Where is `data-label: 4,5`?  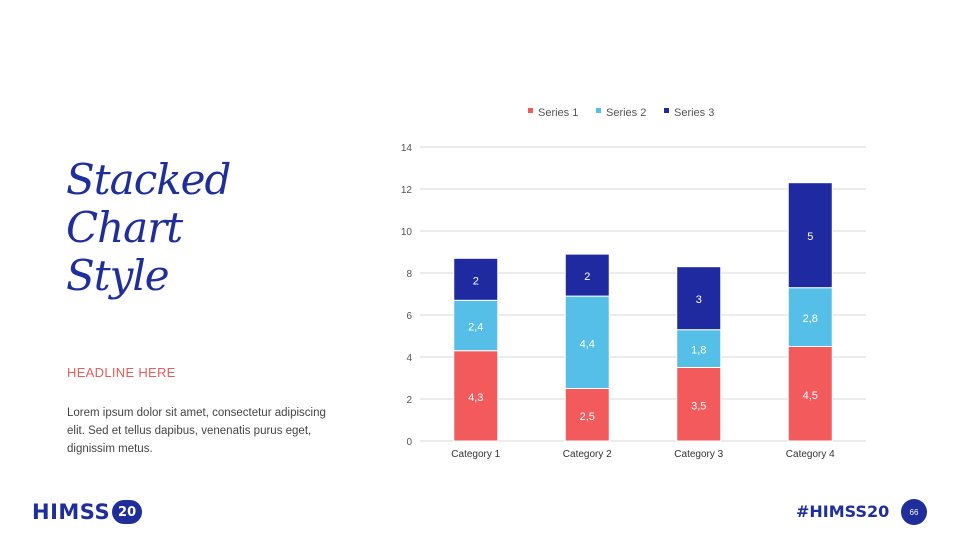
data-label: 4,5 is located at coordinates (810, 396).